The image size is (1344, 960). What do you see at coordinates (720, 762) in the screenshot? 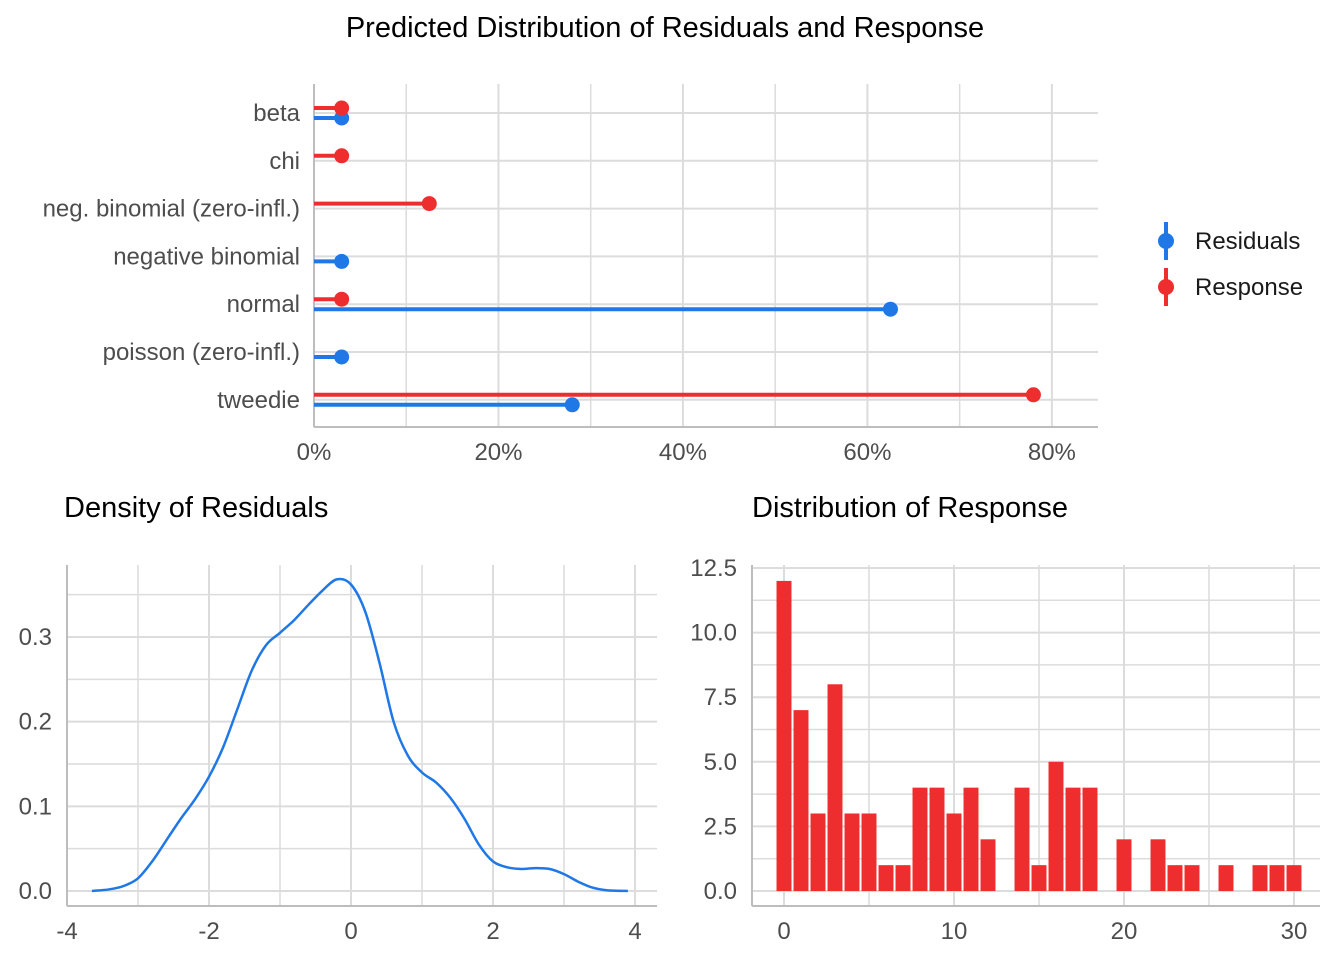
I see `y-tick-label: 5.0` at bounding box center [720, 762].